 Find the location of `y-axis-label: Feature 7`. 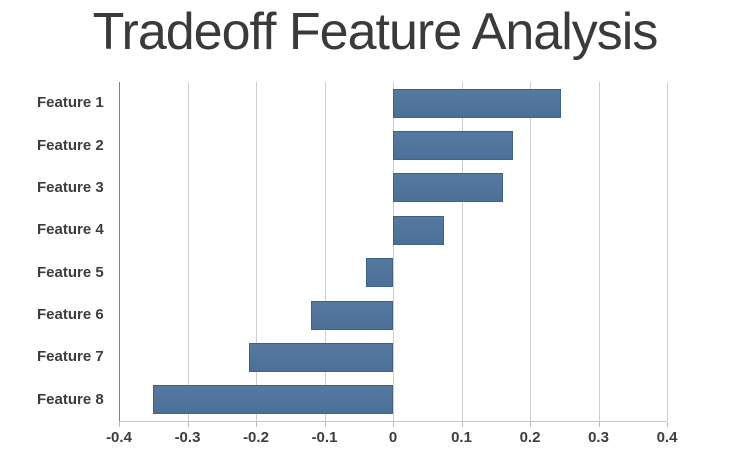

y-axis-label: Feature 7 is located at coordinates (70, 357).